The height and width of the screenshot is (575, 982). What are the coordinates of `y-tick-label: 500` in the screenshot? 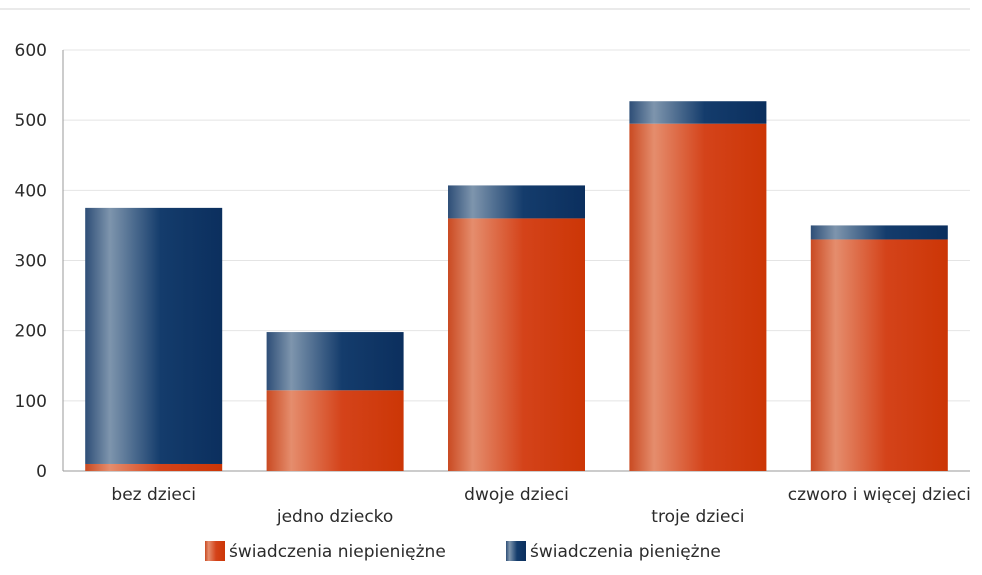 It's located at (31, 121).